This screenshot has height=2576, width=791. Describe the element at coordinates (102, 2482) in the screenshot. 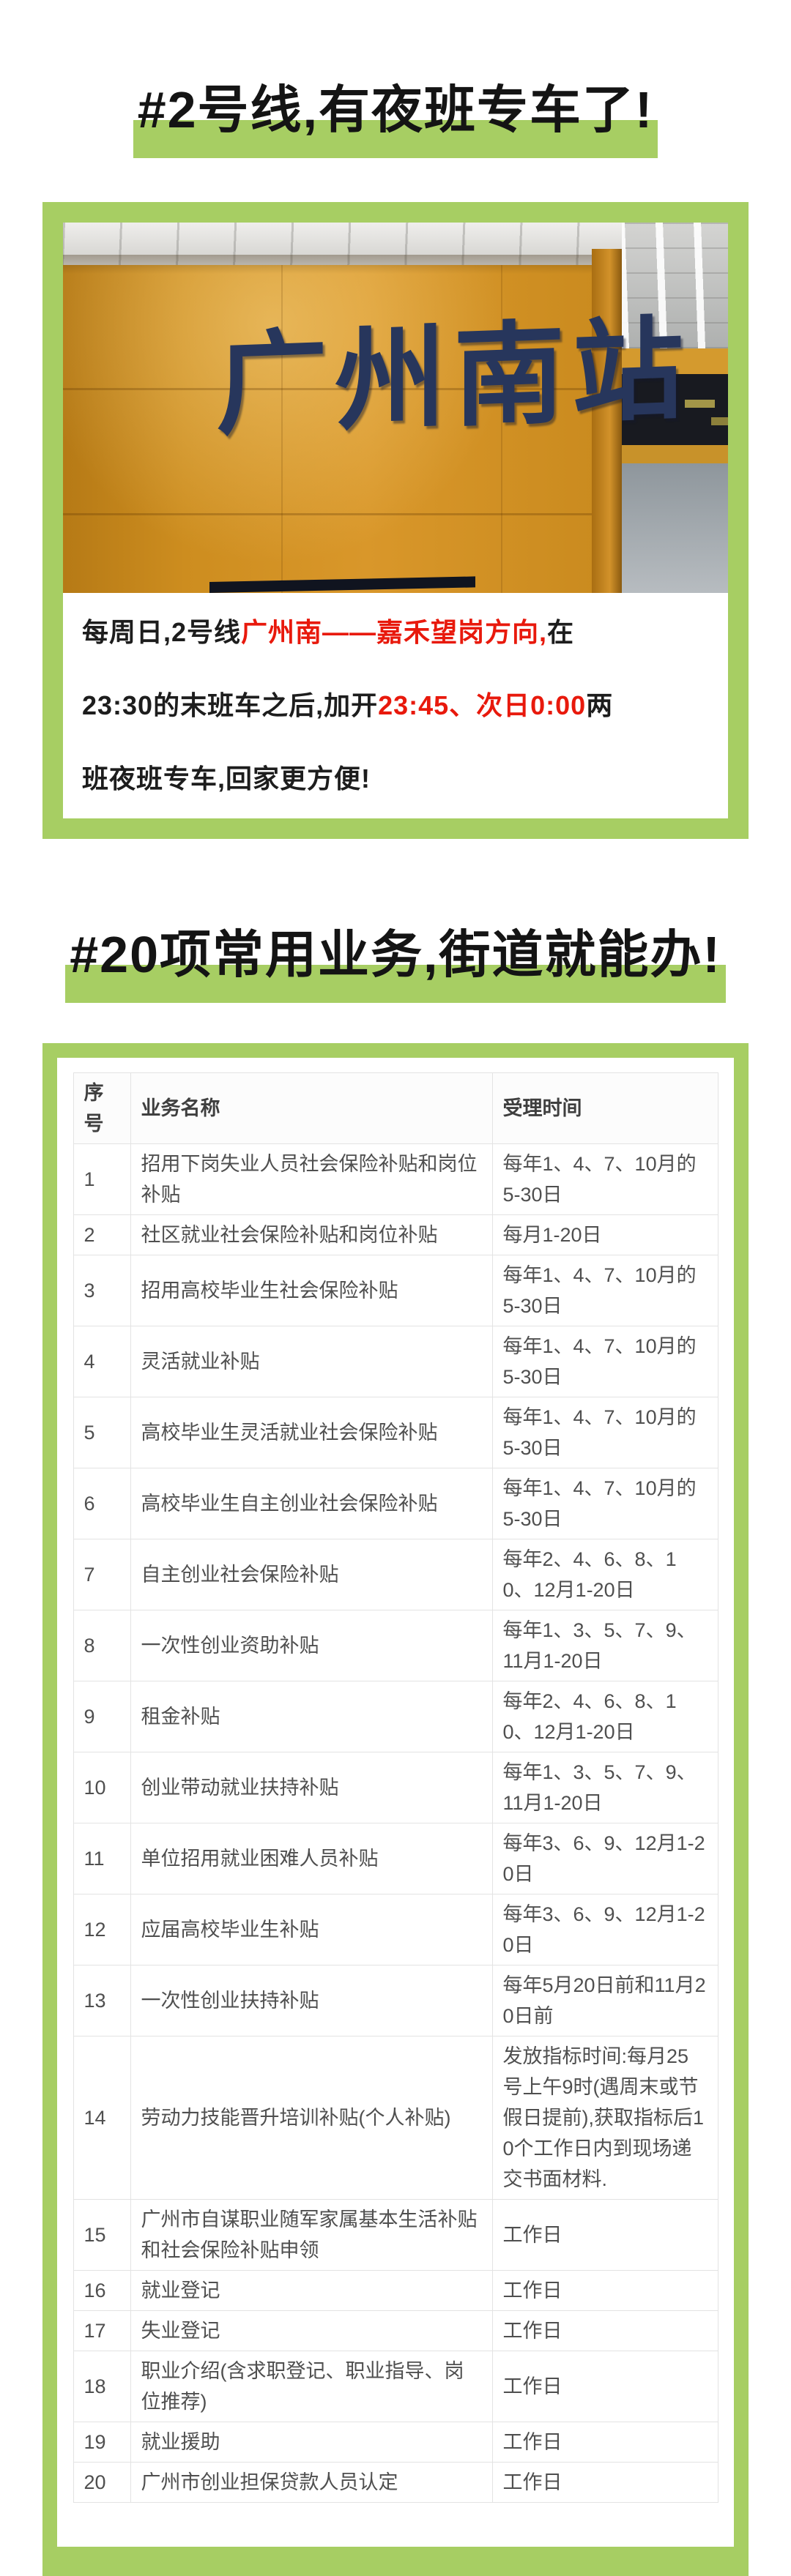

I see `cell-index: 20` at that location.